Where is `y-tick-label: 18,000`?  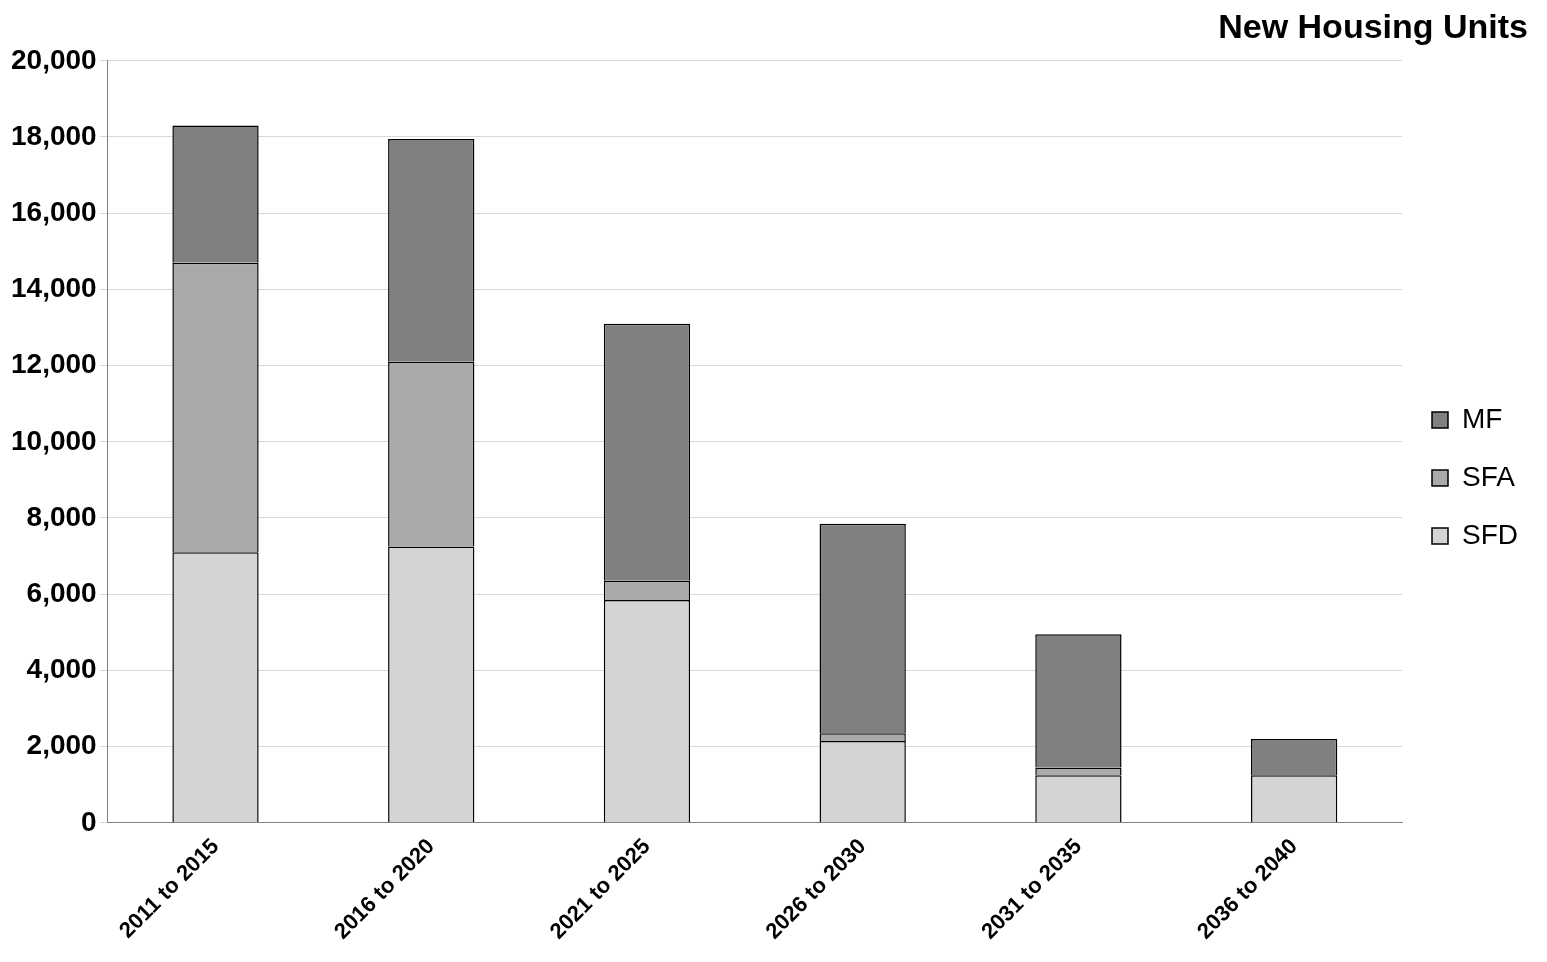 y-tick-label: 18,000 is located at coordinates (54, 135).